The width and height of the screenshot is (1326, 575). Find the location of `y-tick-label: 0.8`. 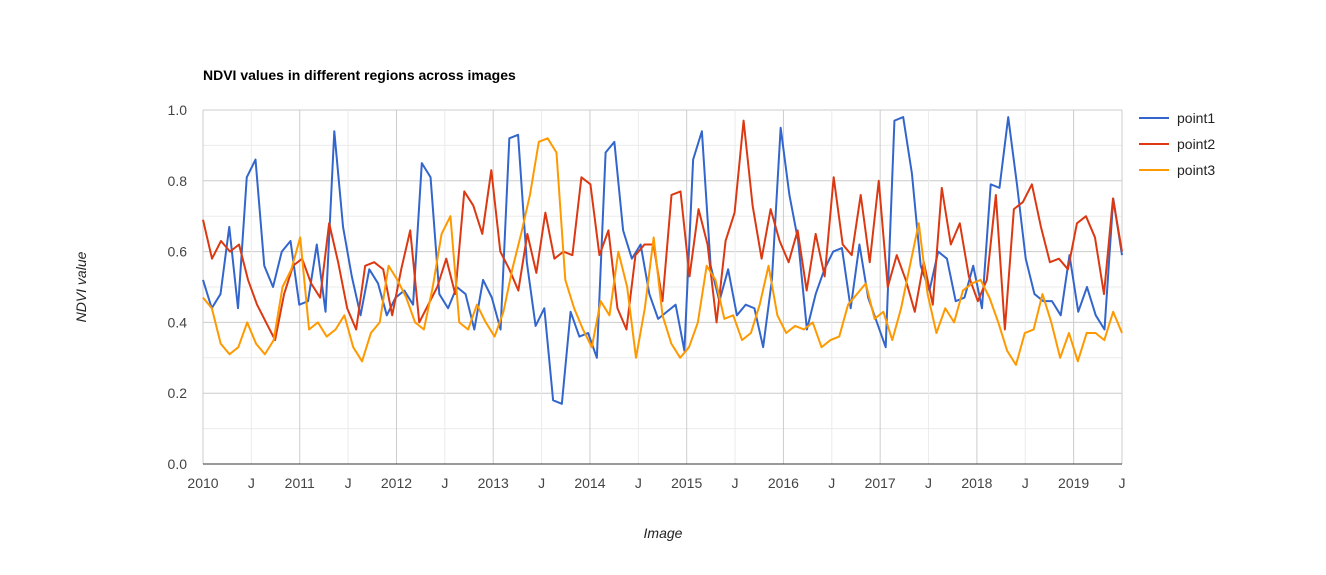

y-tick-label: 0.8 is located at coordinates (178, 181).